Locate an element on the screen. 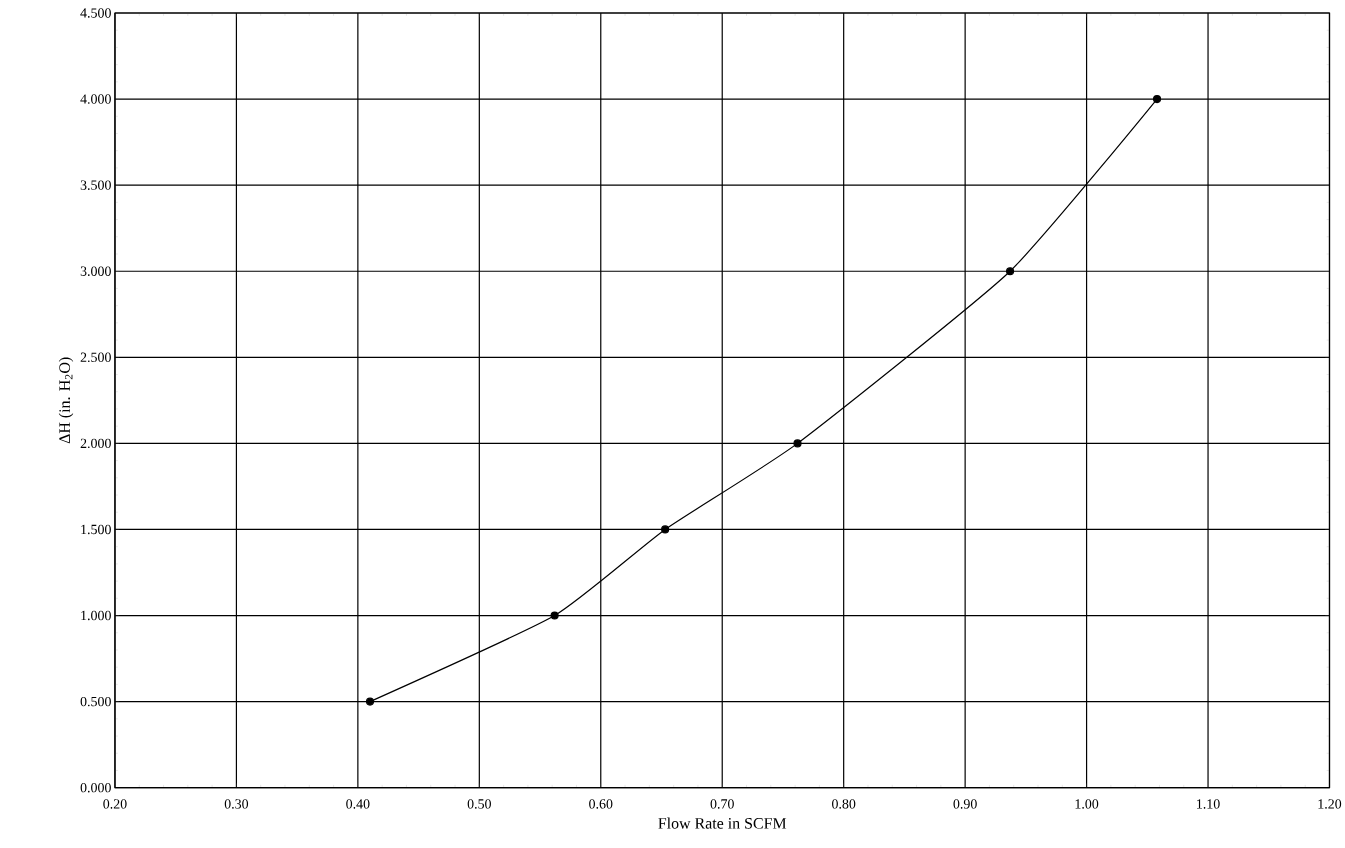 The width and height of the screenshot is (1345, 848). y-tick-label: 0.500 is located at coordinates (95, 702).